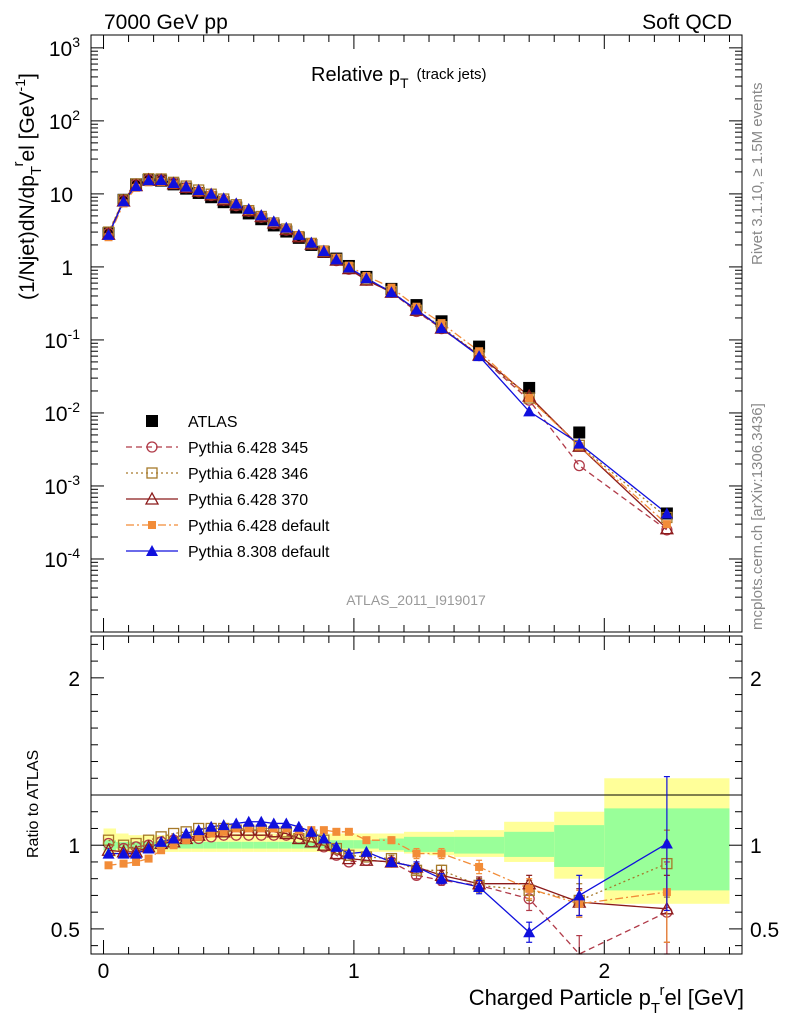 This screenshot has height=1024, width=786. What do you see at coordinates (64, 47) in the screenshot?
I see `main-y-tick-label: 10³` at bounding box center [64, 47].